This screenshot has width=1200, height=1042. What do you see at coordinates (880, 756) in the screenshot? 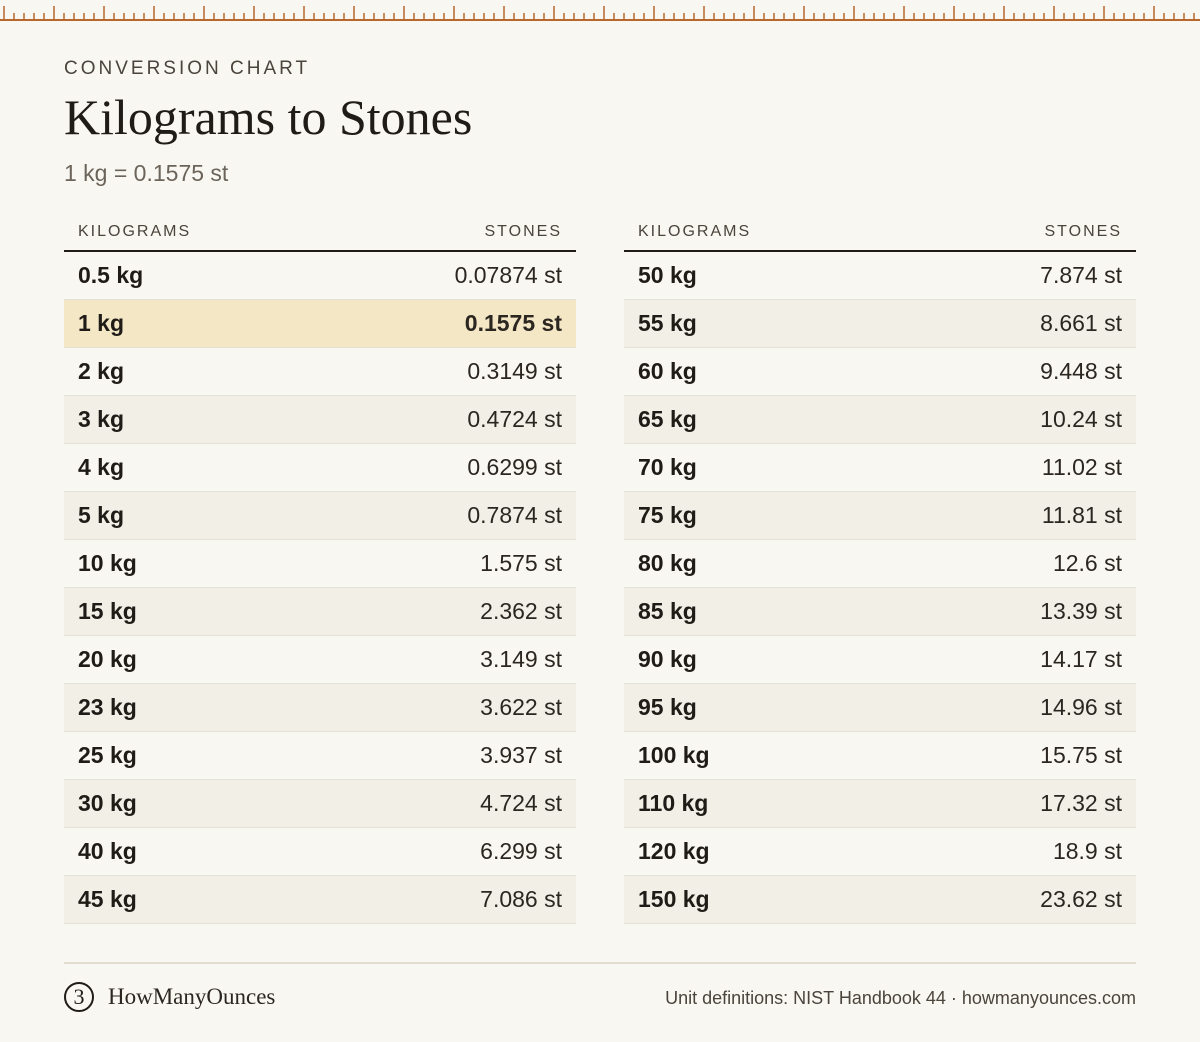
I see `table-row: 100 kg 15.75 st` at bounding box center [880, 756].